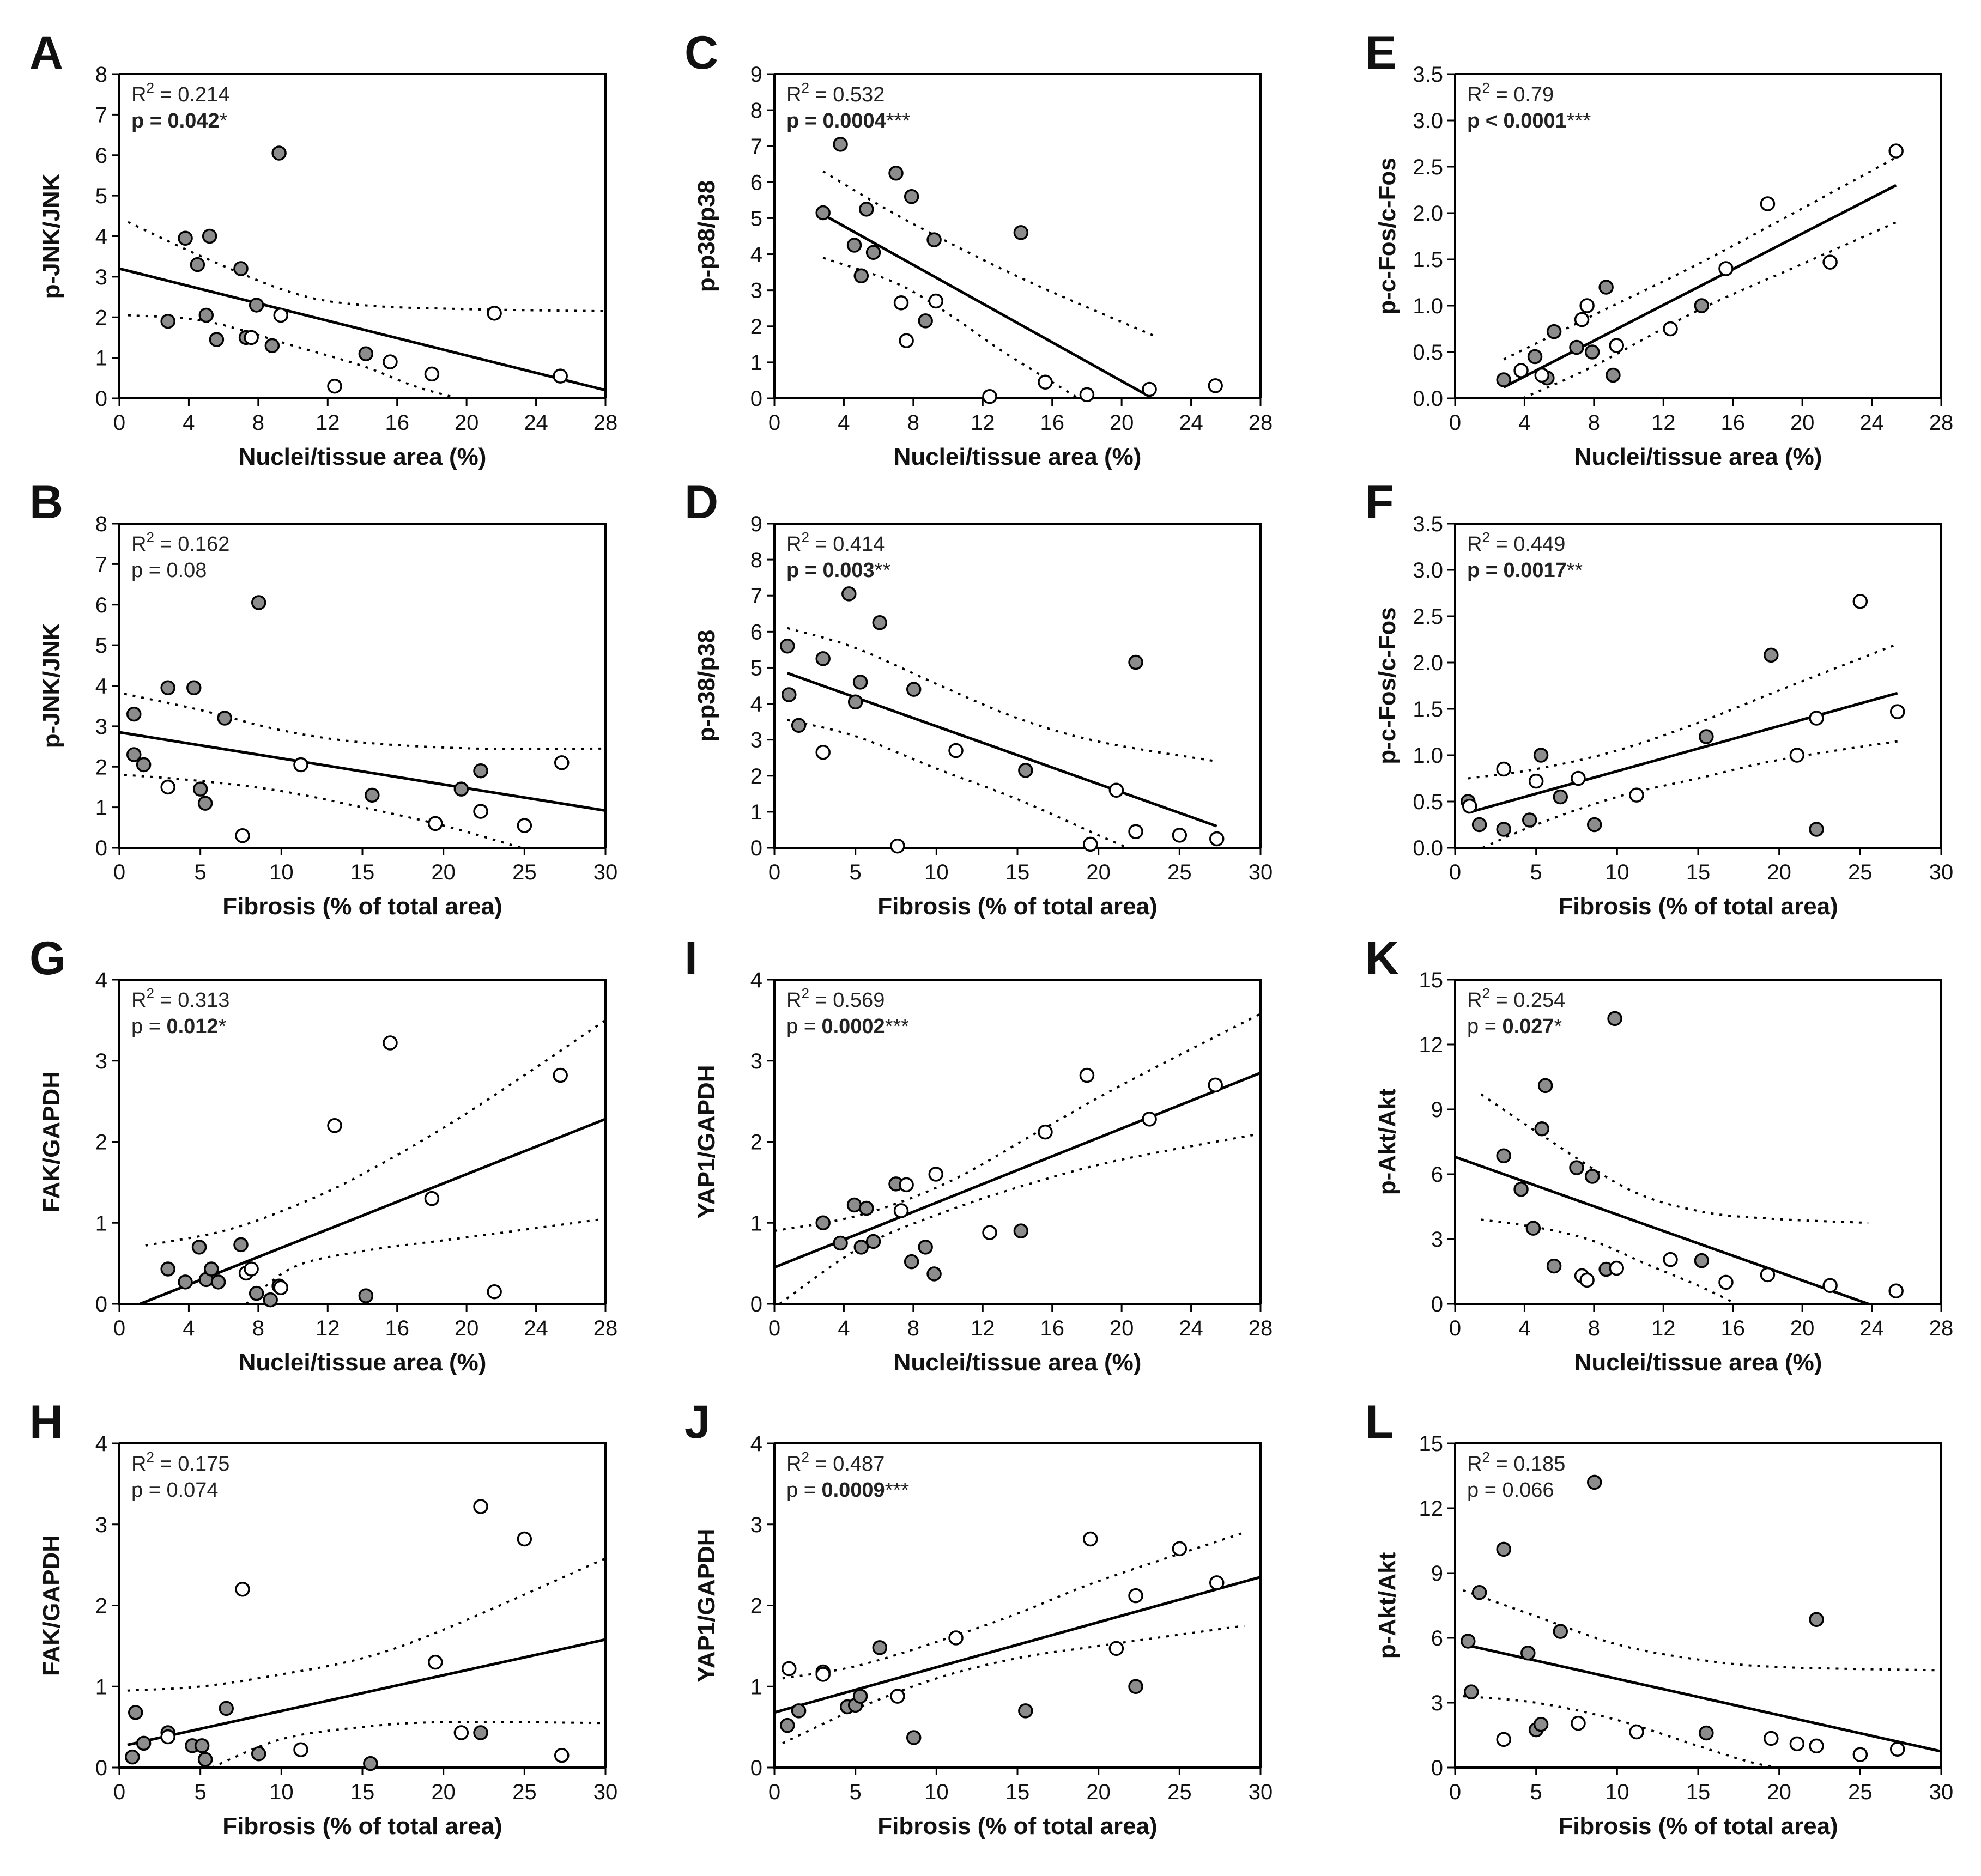 The height and width of the screenshot is (1876, 1981). What do you see at coordinates (1428, 802) in the screenshot?
I see `y-tick-label: 0.5` at bounding box center [1428, 802].